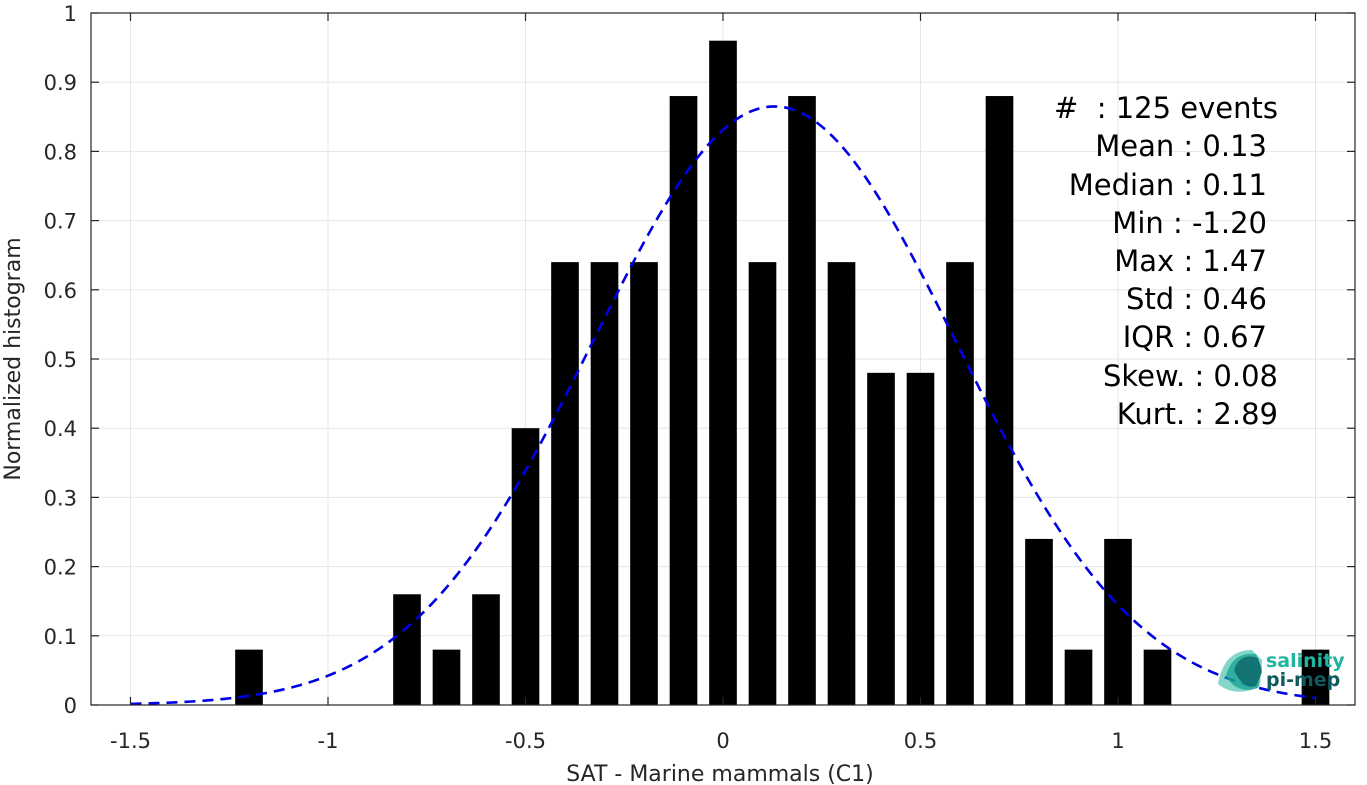 The image size is (1367, 785). Describe the element at coordinates (920, 741) in the screenshot. I see `x-tick-label-4: 0.5` at that location.